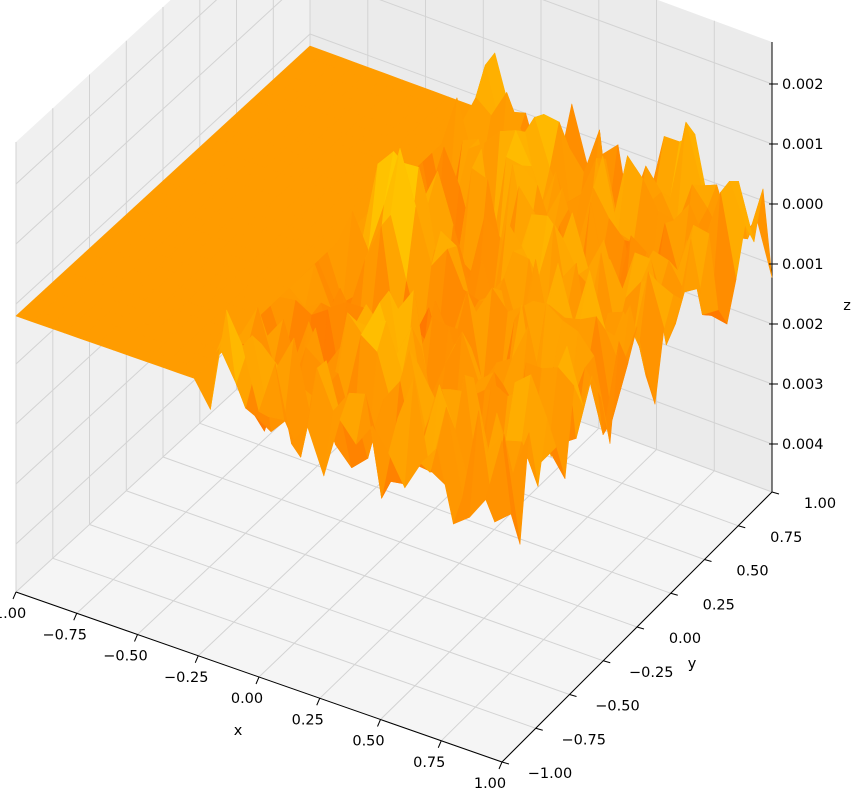 This screenshot has height=796, width=854. I want to click on y-tick-label: 0.00, so click(685, 639).